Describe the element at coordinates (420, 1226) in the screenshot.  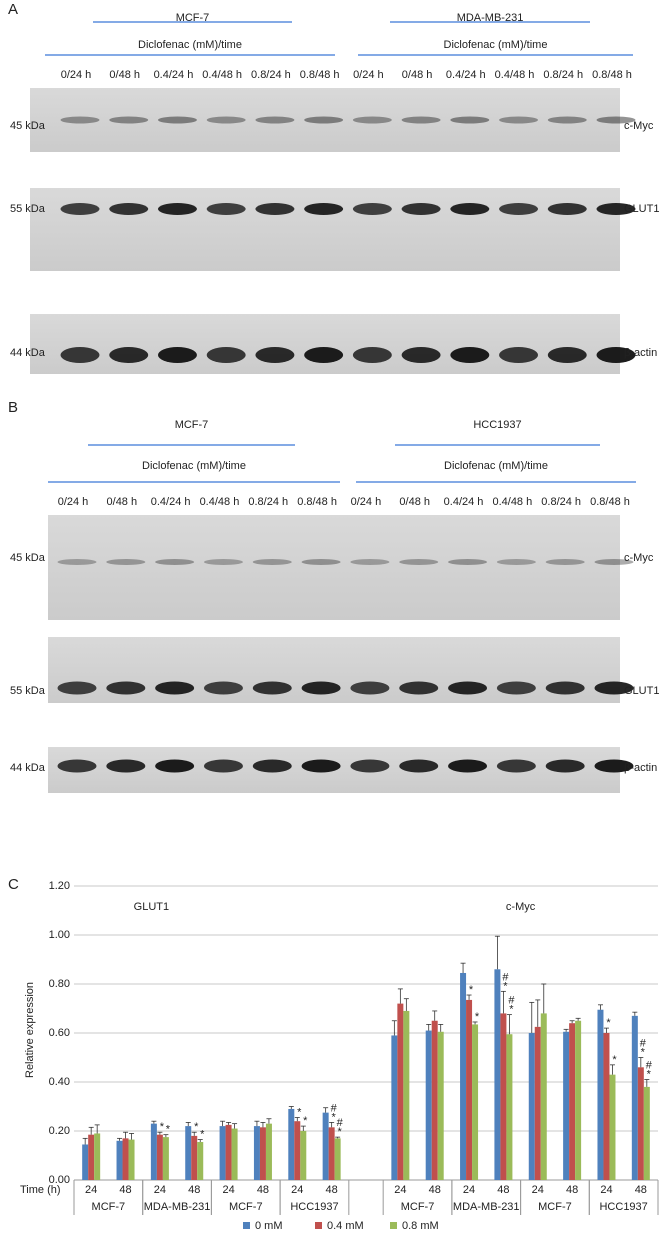
I see `legend-label: 0.8 mM` at that location.